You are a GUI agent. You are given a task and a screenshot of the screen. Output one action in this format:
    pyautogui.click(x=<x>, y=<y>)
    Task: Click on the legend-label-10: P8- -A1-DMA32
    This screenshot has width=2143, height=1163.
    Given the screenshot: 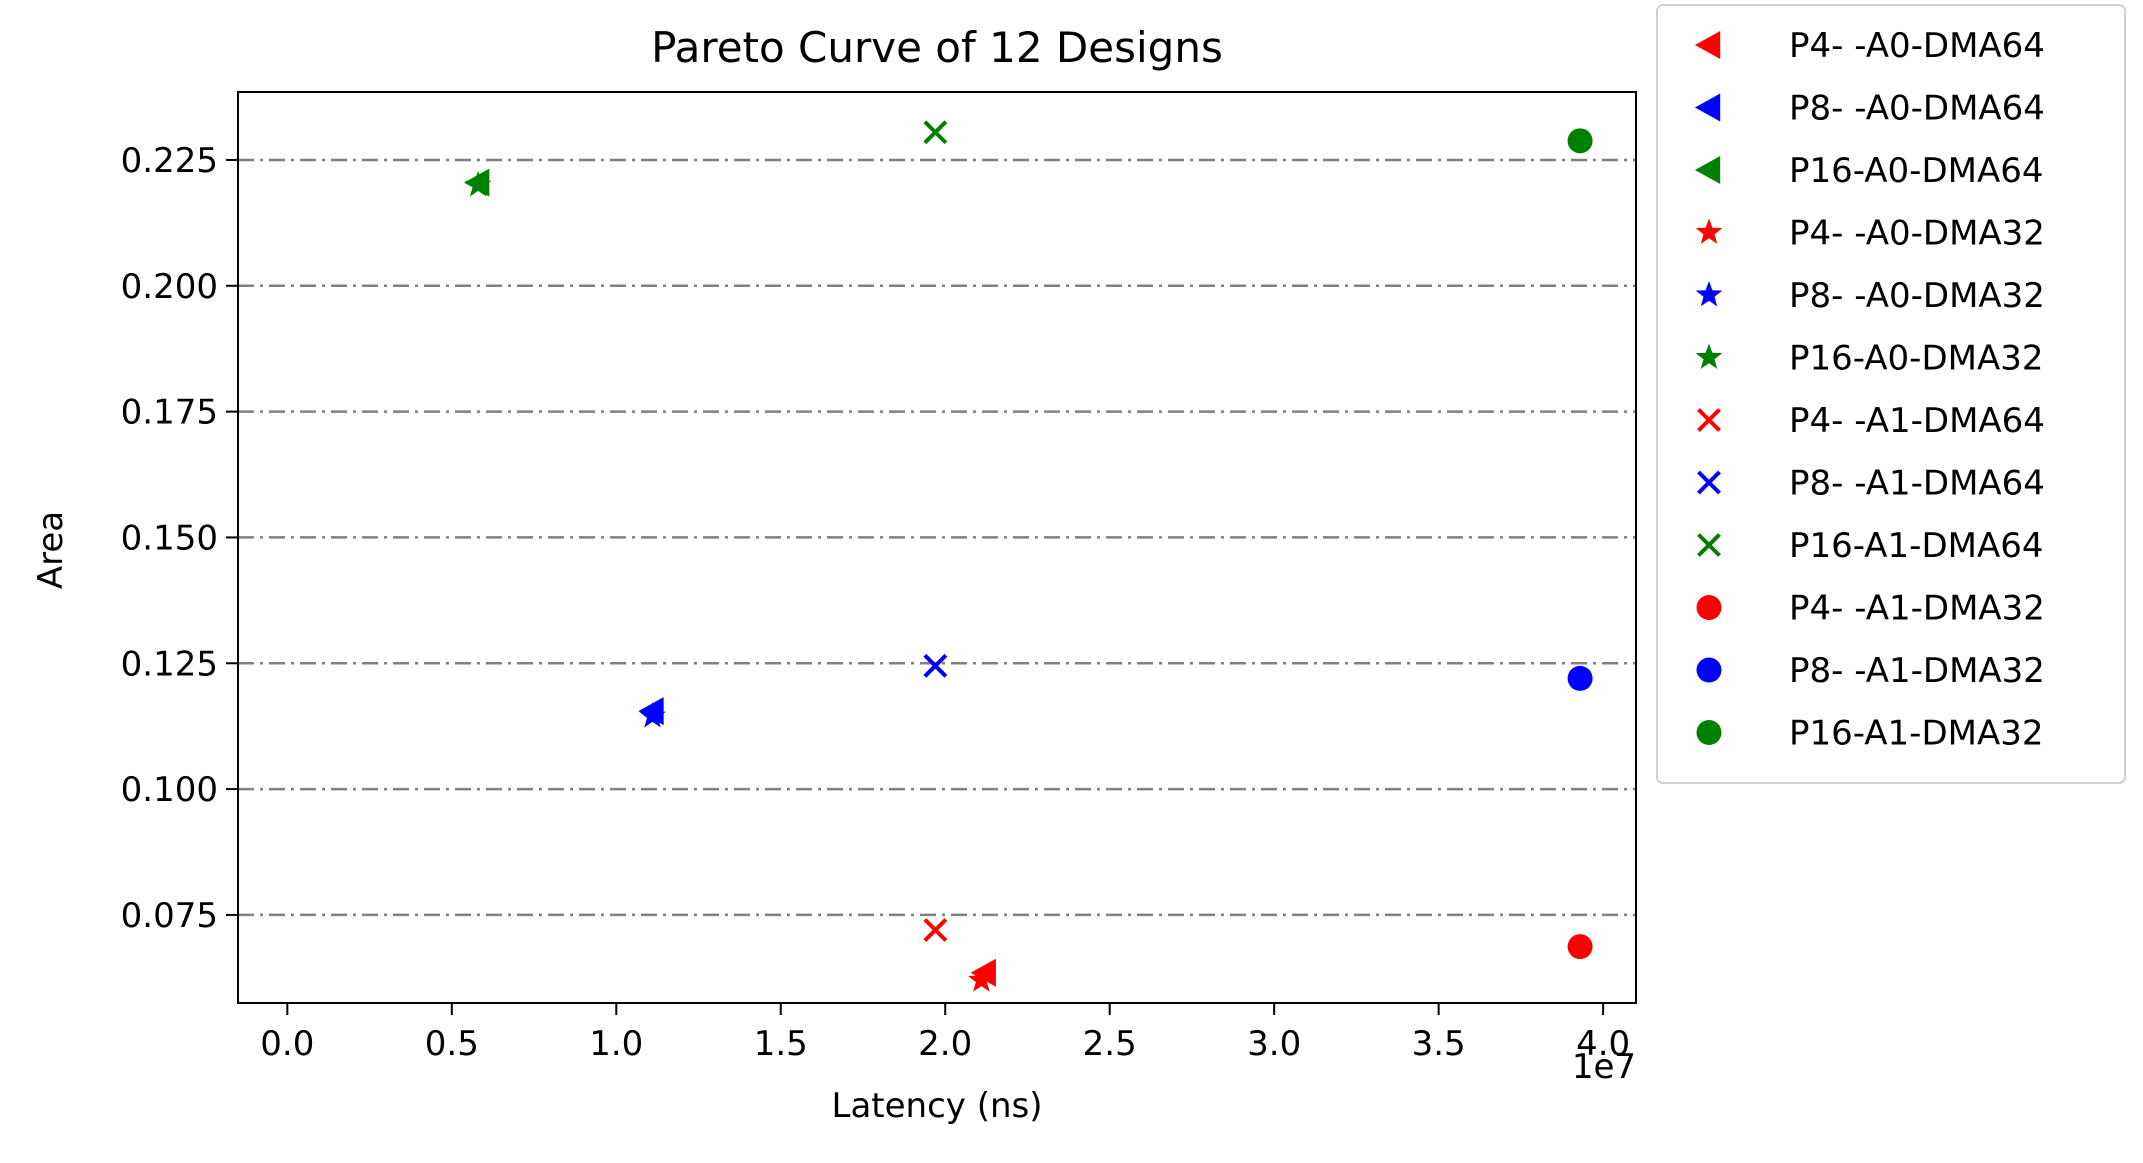 What is the action you would take?
    pyautogui.click(x=1917, y=671)
    